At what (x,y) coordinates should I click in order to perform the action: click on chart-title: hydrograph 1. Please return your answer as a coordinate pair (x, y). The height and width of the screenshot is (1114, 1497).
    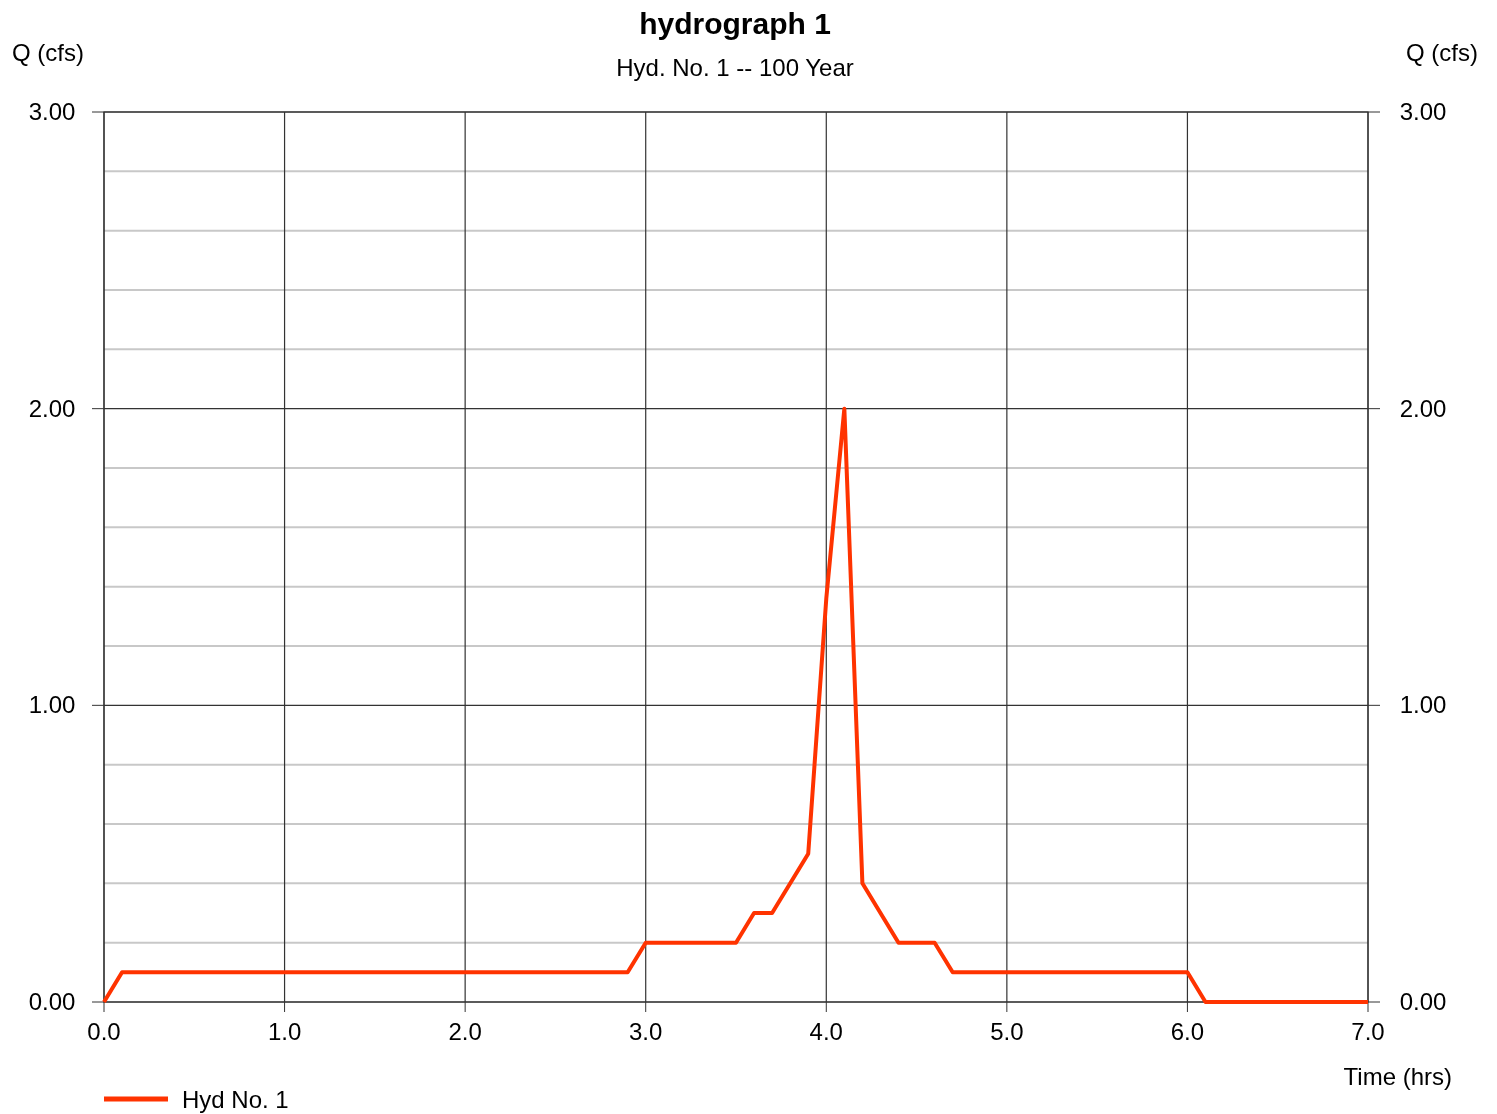
    Looking at the image, I should click on (735, 23).